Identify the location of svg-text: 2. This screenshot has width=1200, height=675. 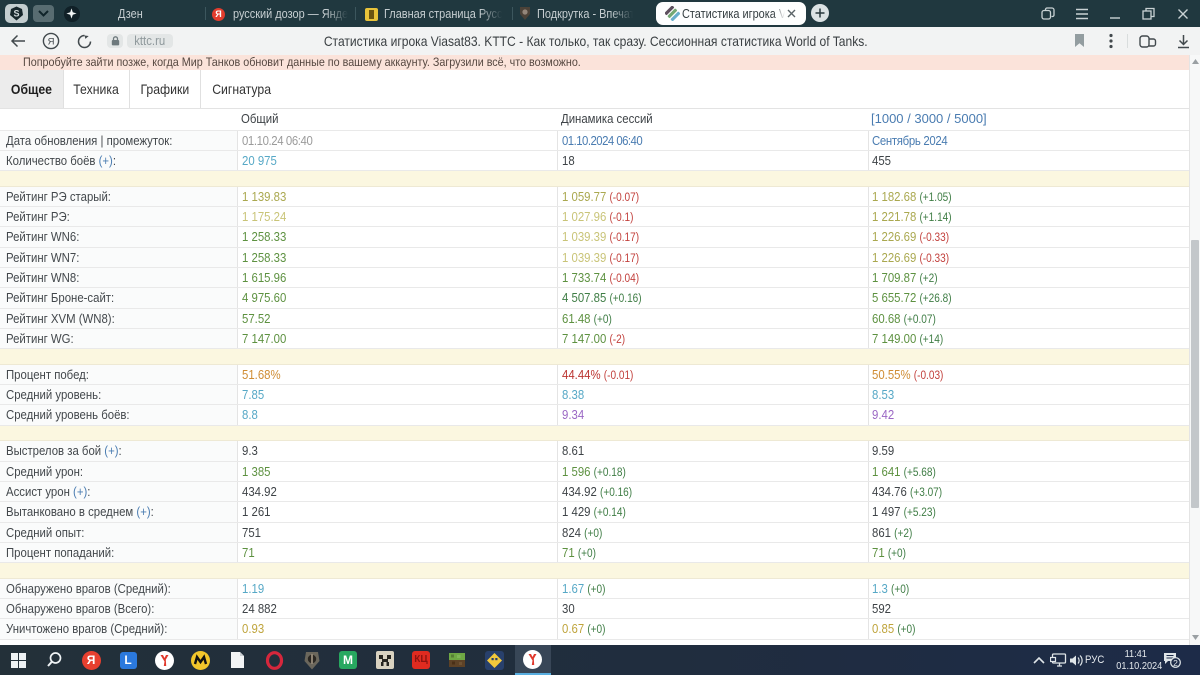
(1175, 663).